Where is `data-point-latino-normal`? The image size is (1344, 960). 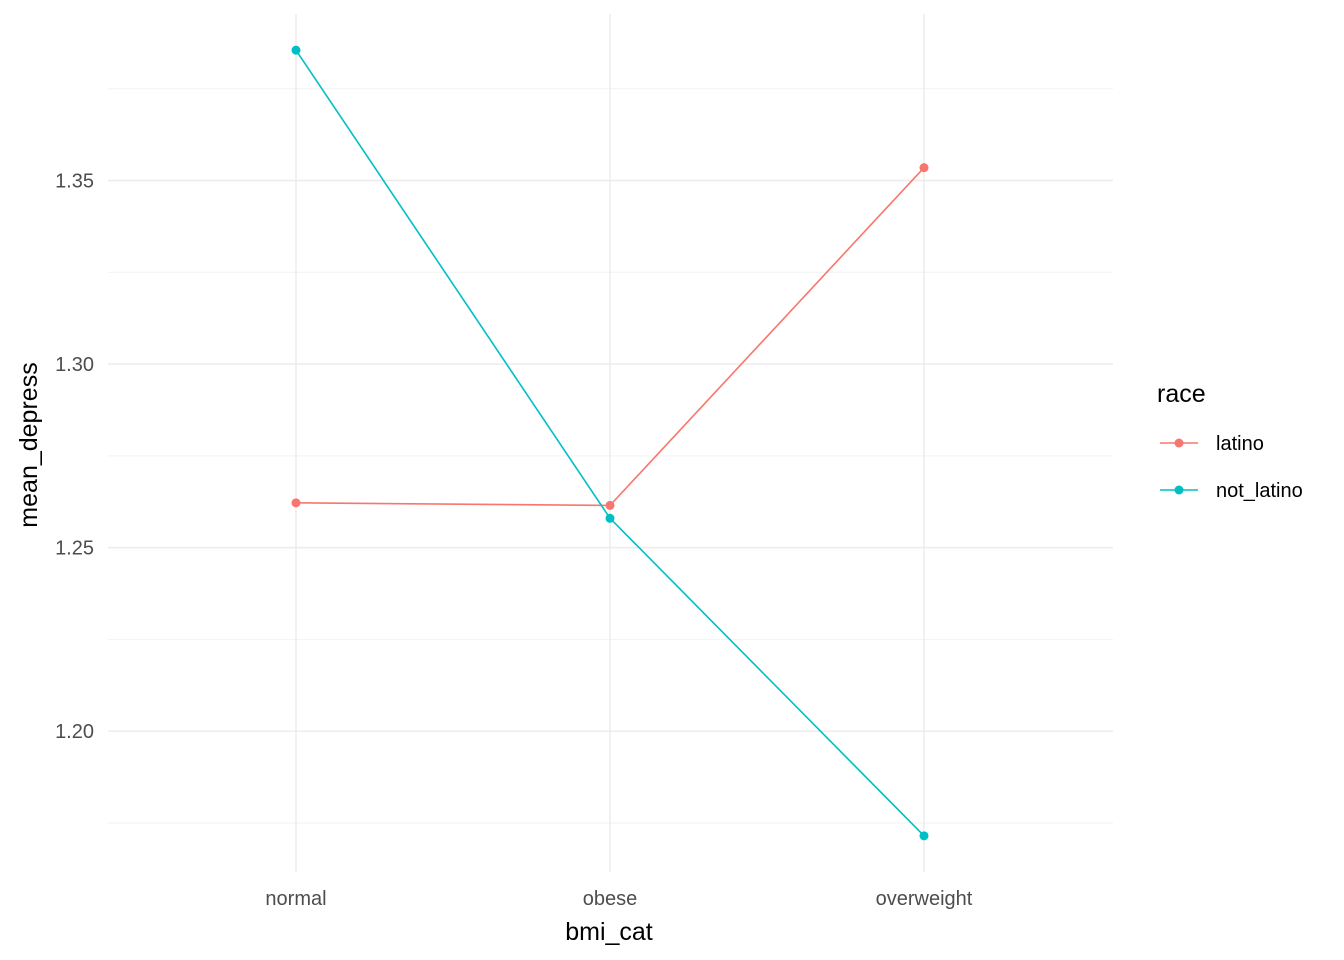 data-point-latino-normal is located at coordinates (296, 503).